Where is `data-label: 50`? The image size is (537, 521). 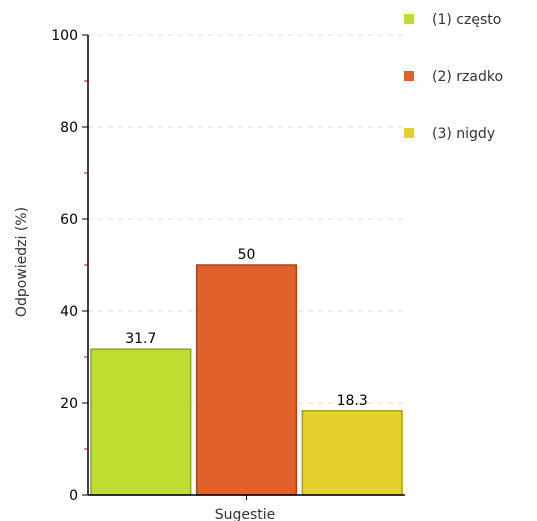
data-label: 50 is located at coordinates (247, 255).